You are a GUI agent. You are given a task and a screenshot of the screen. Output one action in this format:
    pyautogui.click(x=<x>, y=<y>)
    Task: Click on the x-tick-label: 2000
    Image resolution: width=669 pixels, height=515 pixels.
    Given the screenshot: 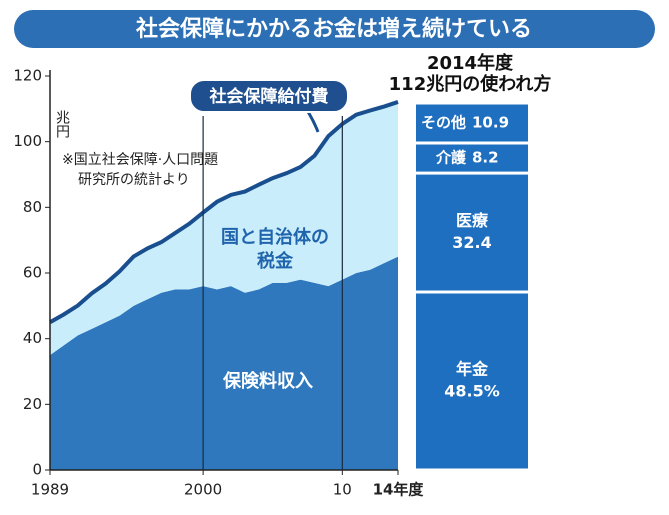 What is the action you would take?
    pyautogui.click(x=203, y=490)
    